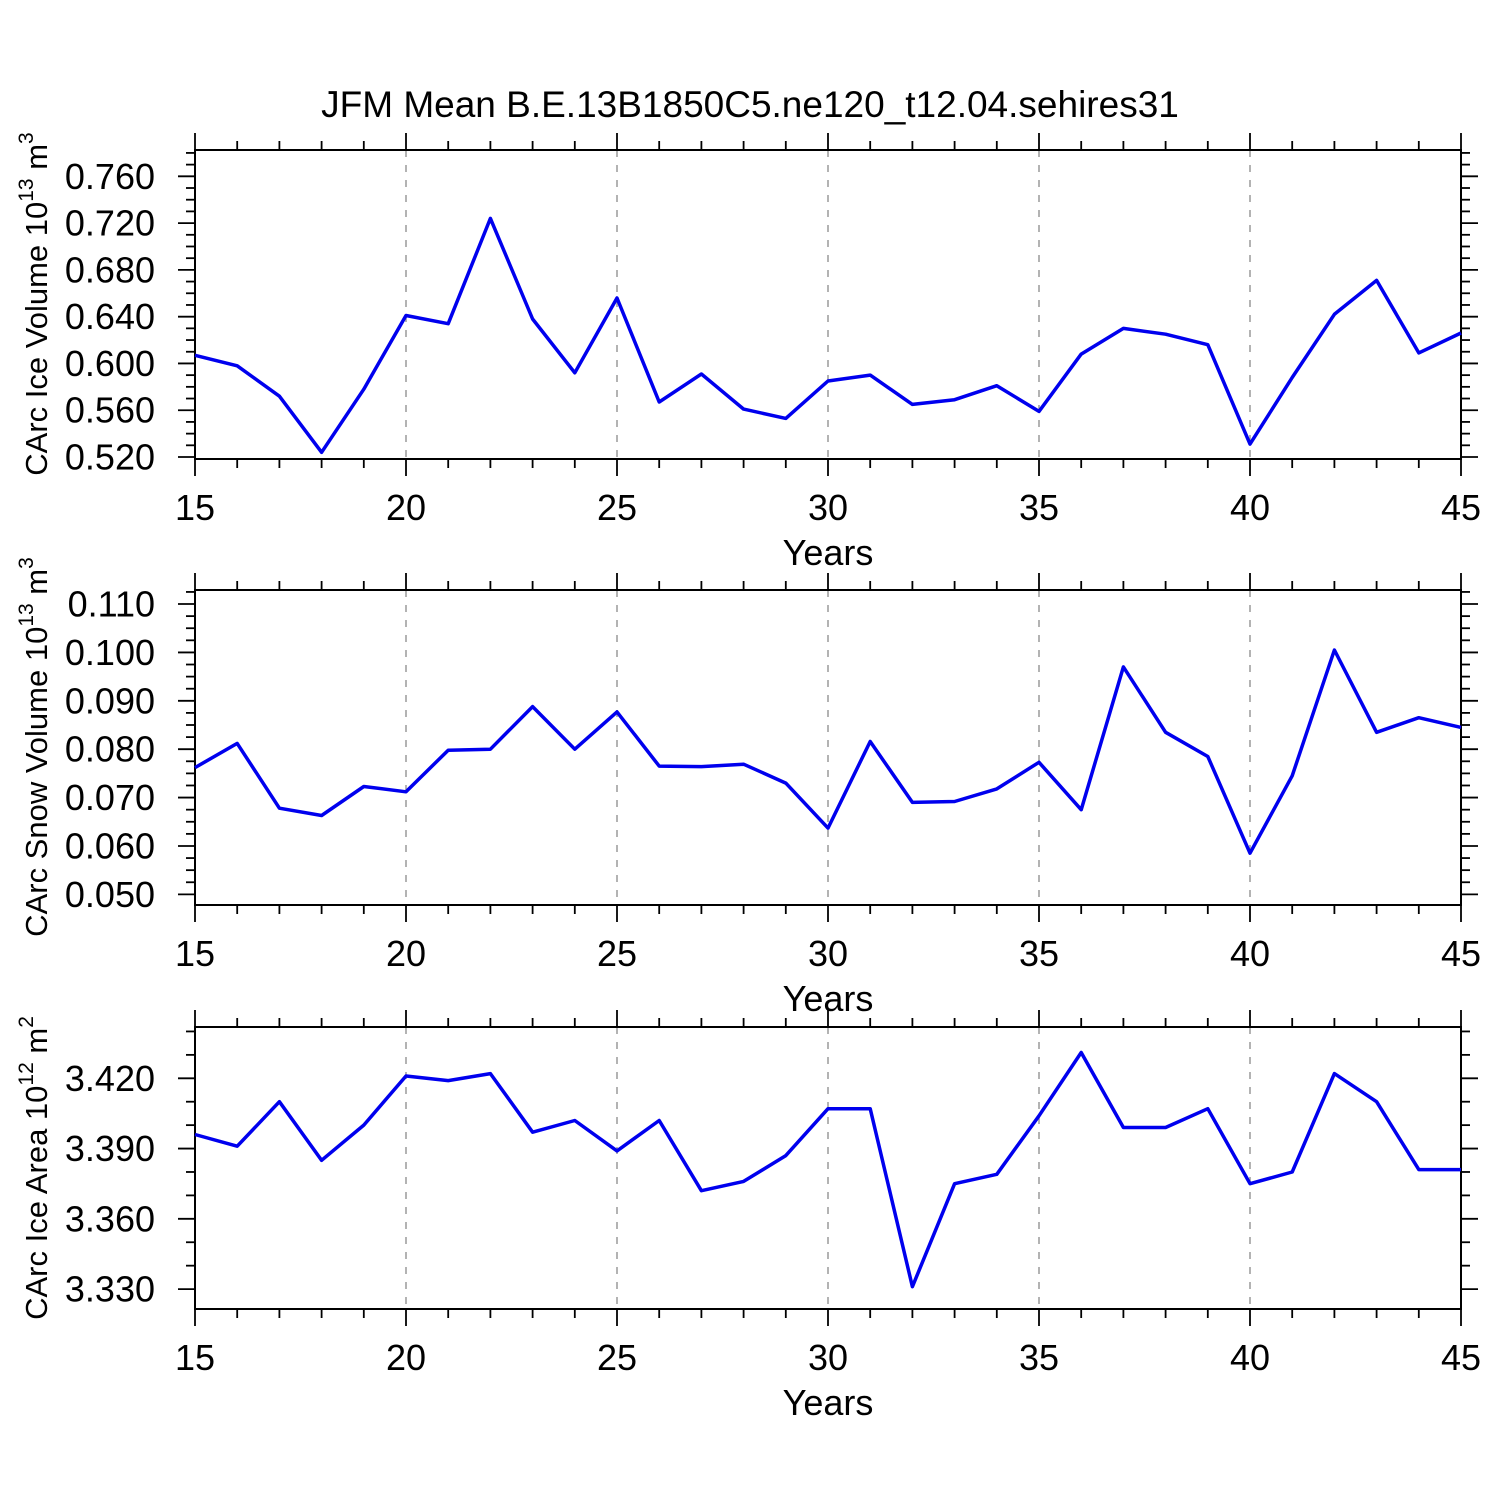  What do you see at coordinates (110, 700) in the screenshot?
I see `y-tick-label: 0.090` at bounding box center [110, 700].